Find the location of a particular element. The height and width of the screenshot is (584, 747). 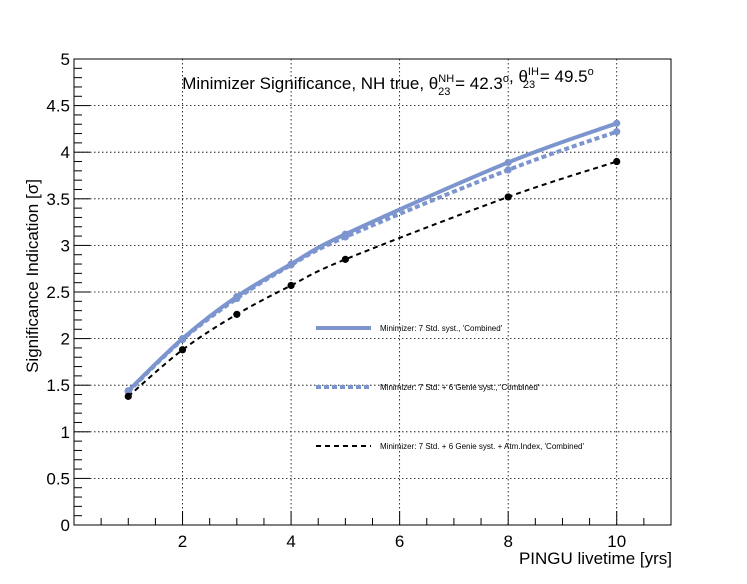

y-tick-label: 2.5 is located at coordinates (58, 292).